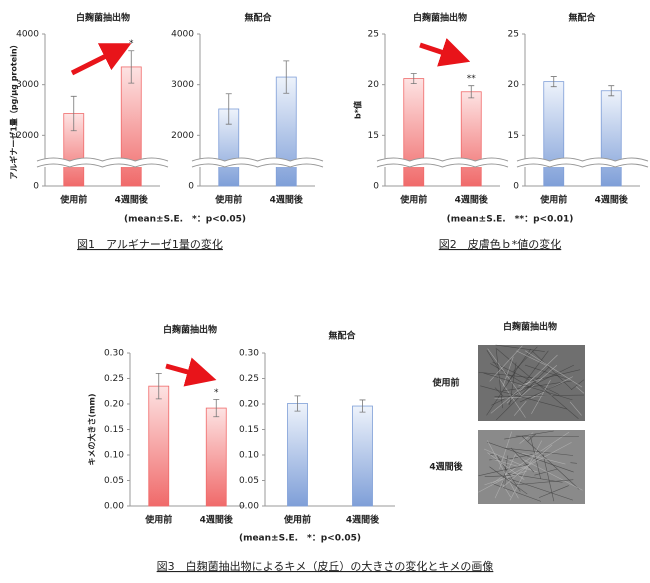 This screenshot has height=583, width=650. Describe the element at coordinates (510, 220) in the screenshot. I see `note: (mean±S.E. **：p<0.01)` at that location.